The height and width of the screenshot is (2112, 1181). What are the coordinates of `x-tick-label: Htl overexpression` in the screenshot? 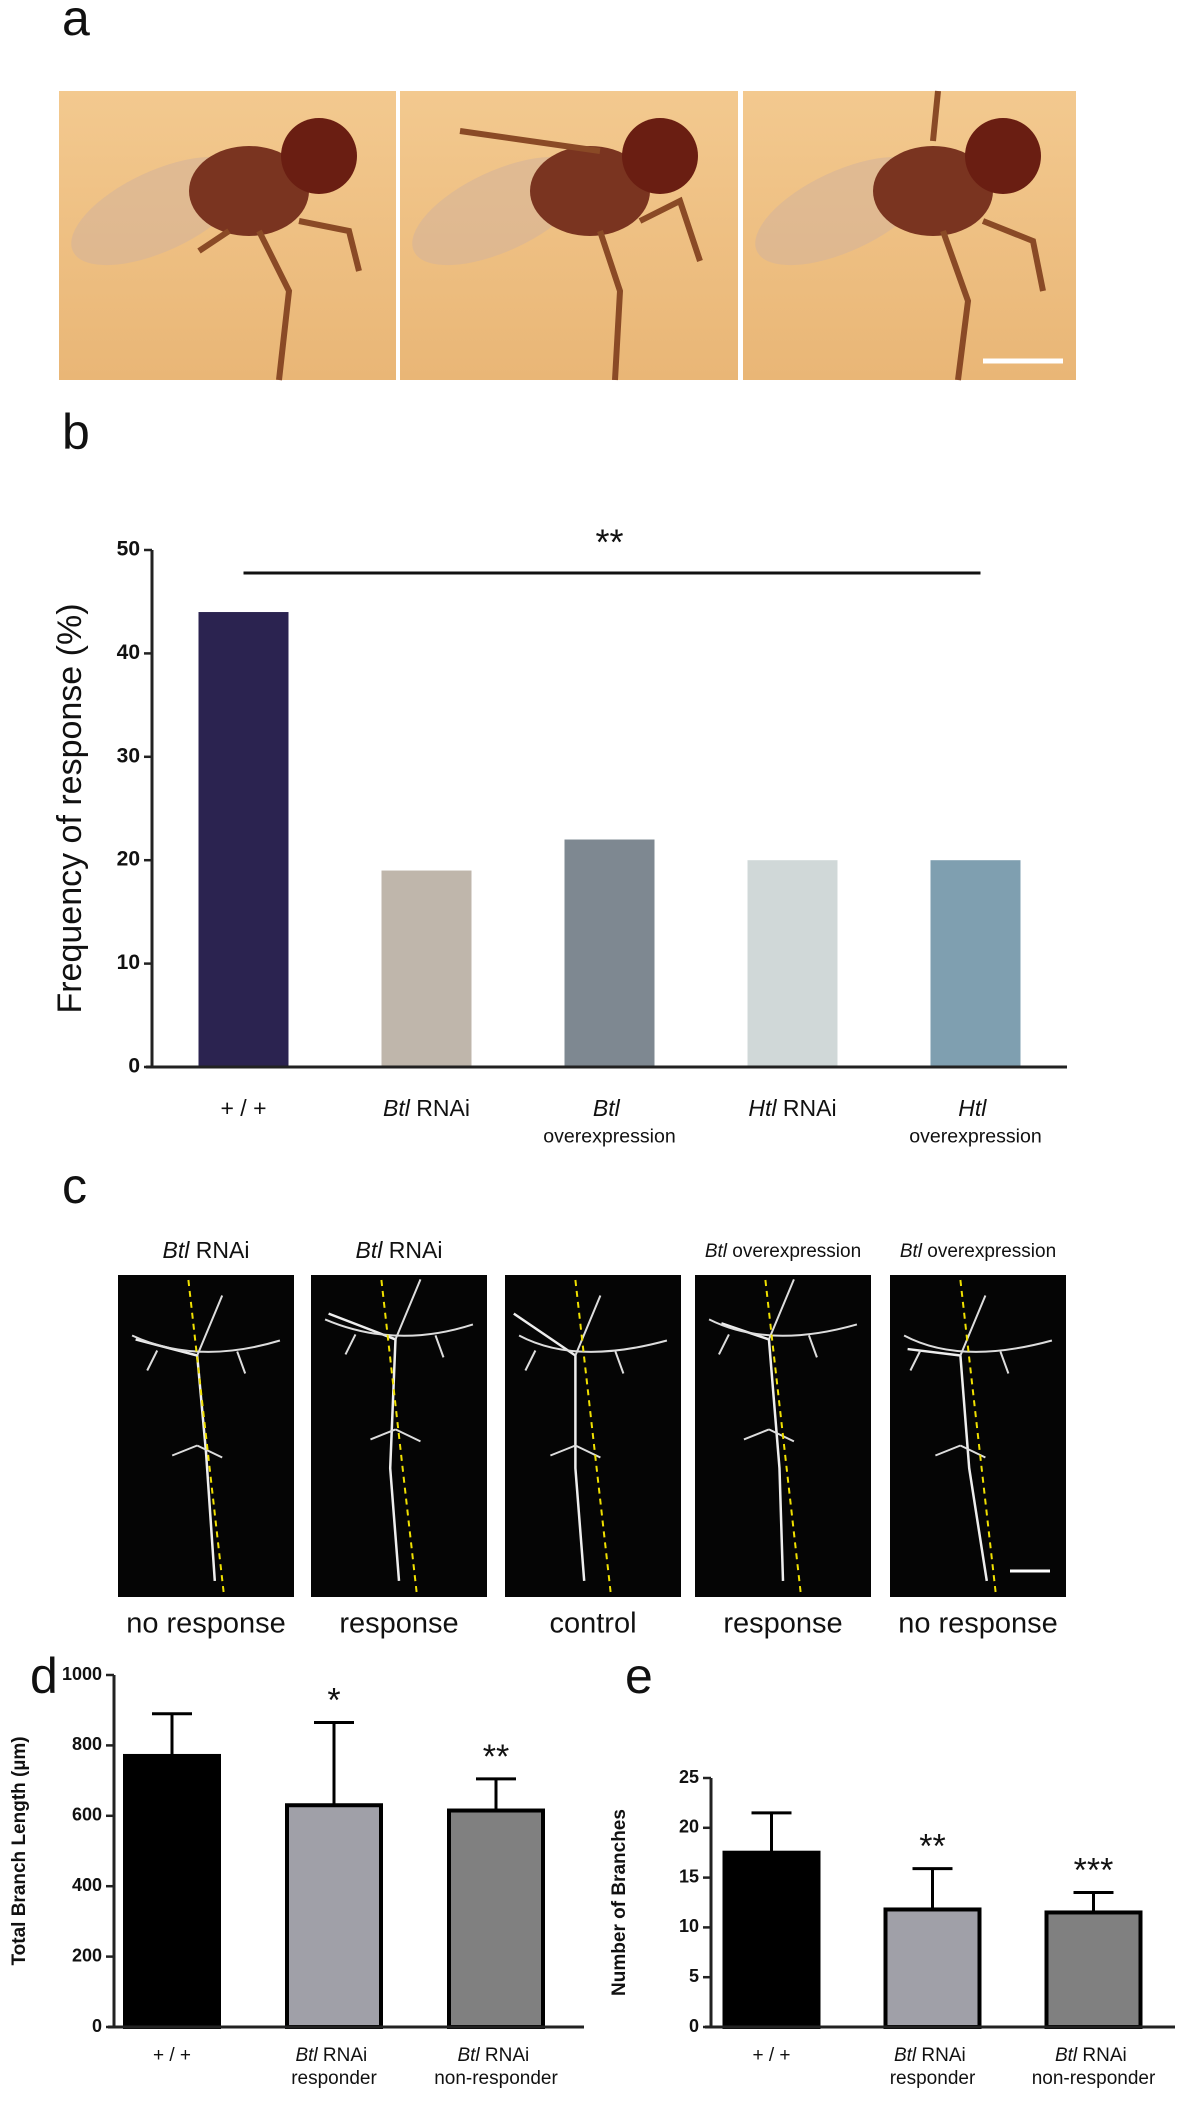 It's located at (975, 1121).